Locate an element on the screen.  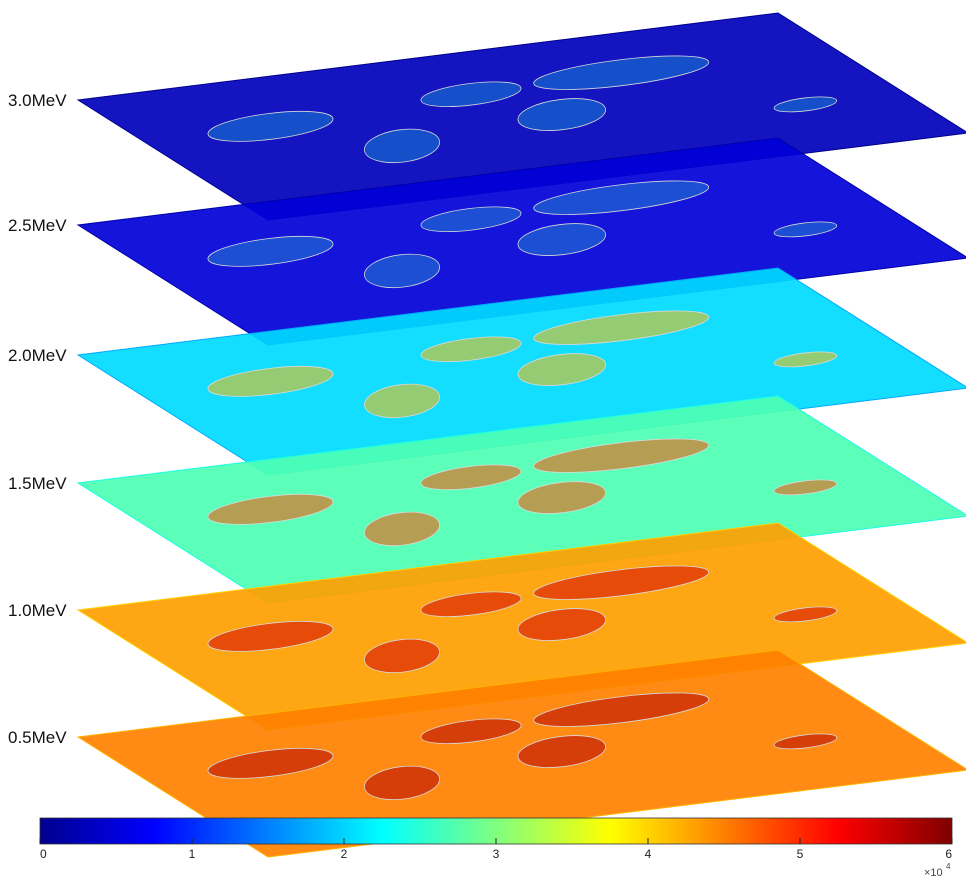
colorbar-tick-label: 6 is located at coordinates (948, 854).